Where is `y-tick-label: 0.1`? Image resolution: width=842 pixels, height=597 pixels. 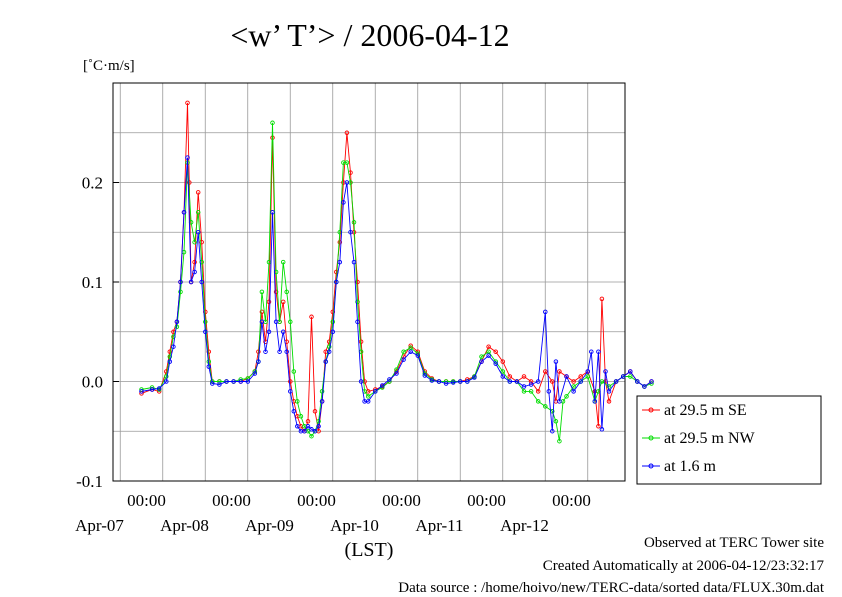 y-tick-label: 0.1 is located at coordinates (92, 282).